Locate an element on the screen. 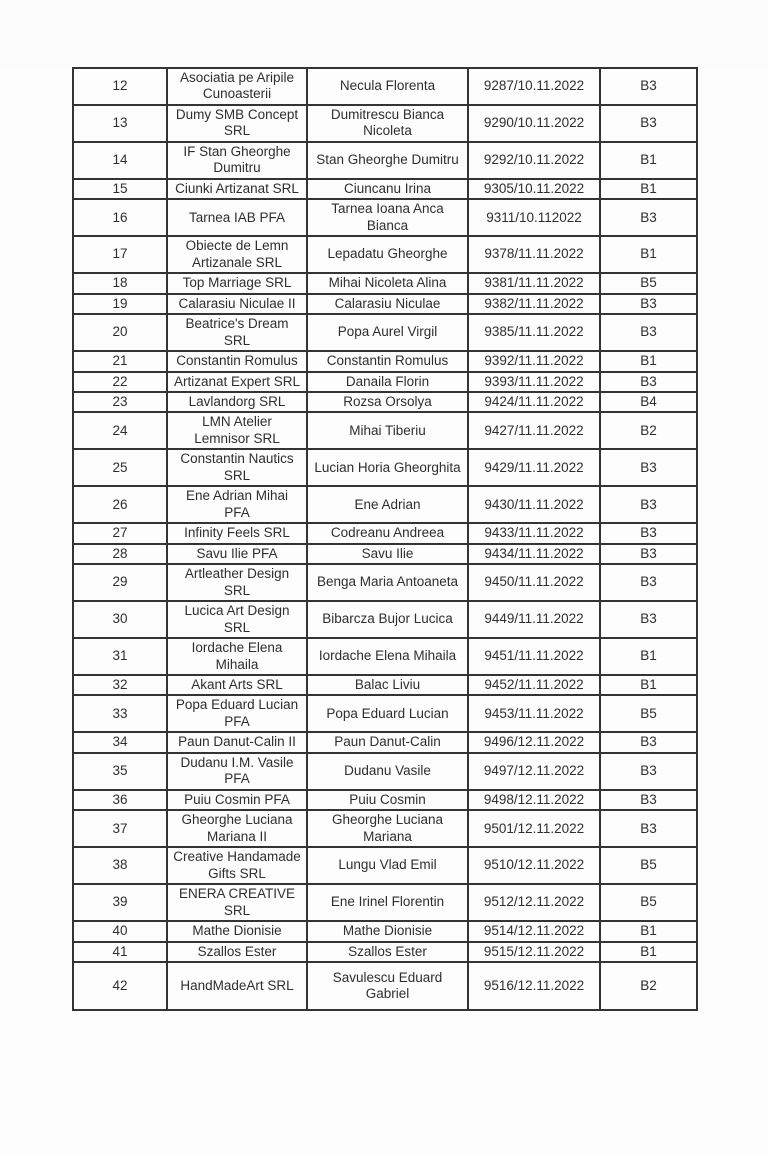 The width and height of the screenshot is (768, 1154). cell-representative: Codreanu Andreea is located at coordinates (387, 533).